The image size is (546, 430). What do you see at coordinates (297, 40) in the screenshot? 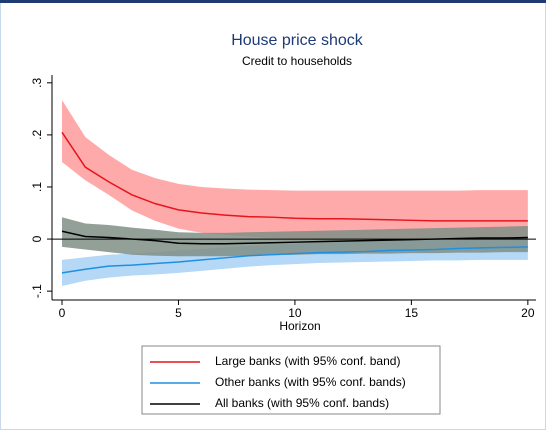
I see `chart-title: House price shock` at bounding box center [297, 40].